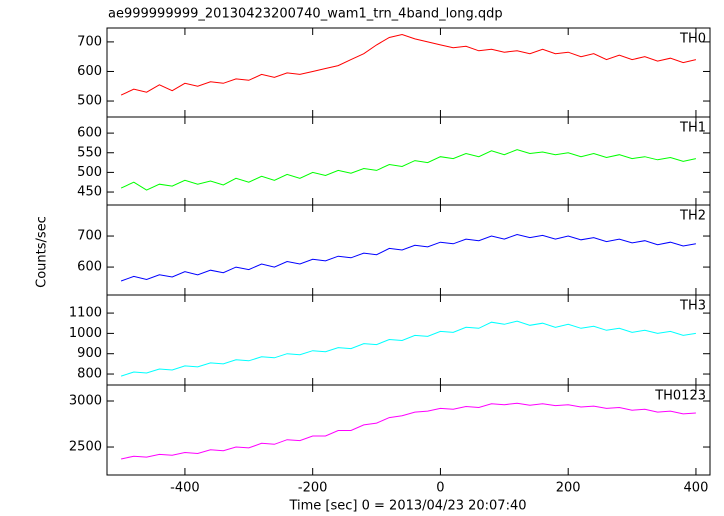  Describe the element at coordinates (185, 488) in the screenshot. I see `x-tick-label: -400` at that location.